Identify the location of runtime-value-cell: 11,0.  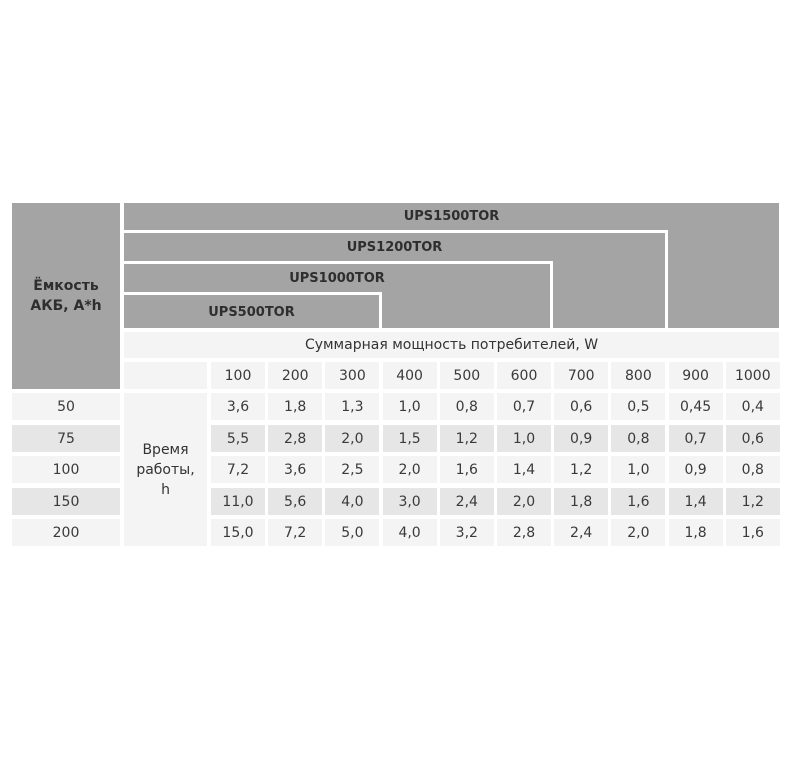
(238, 501).